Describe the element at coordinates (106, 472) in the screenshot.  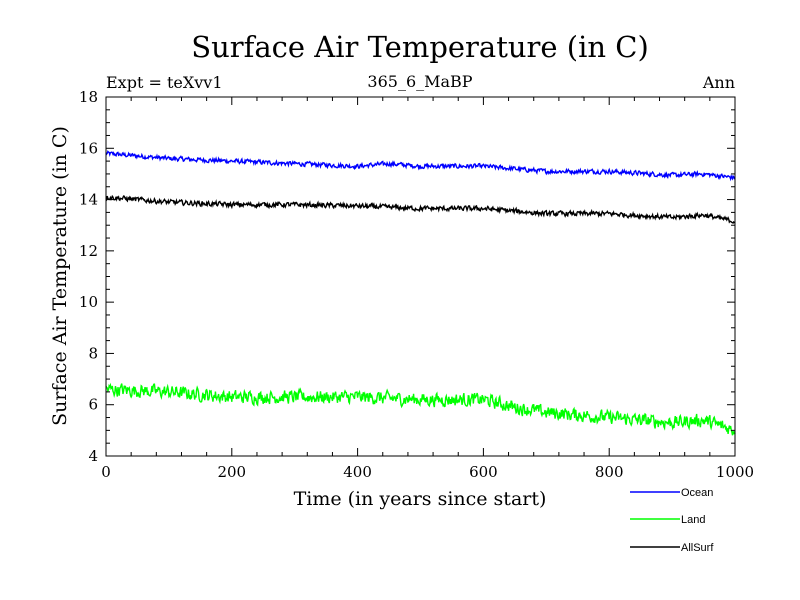
I see `x-tick-label: 0` at that location.